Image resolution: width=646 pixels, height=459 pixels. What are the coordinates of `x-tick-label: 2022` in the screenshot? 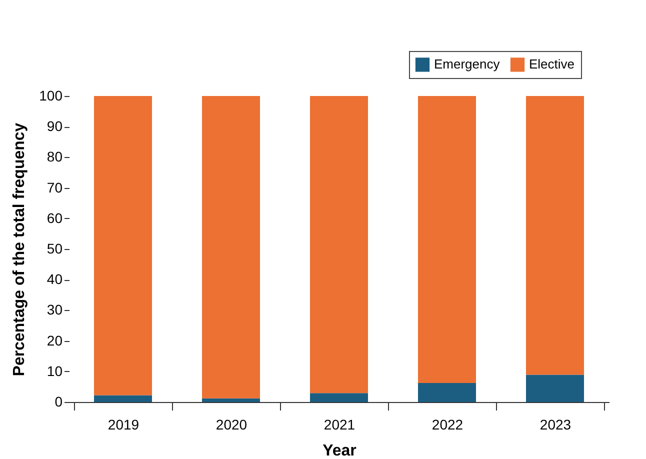 It's located at (448, 424).